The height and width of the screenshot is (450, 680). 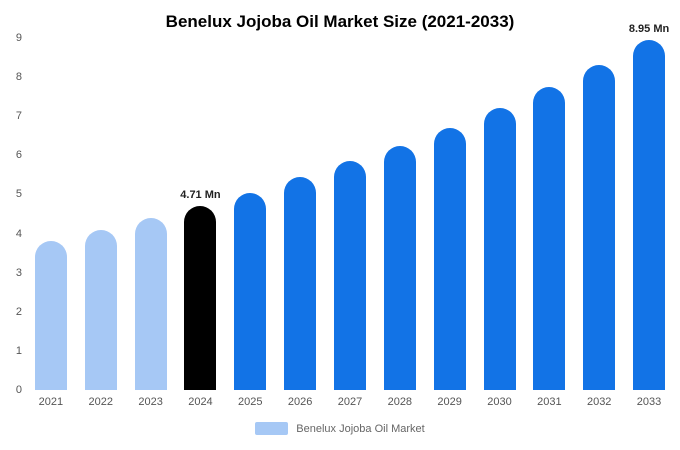 I want to click on x-tick-2032: 2032, so click(x=599, y=402).